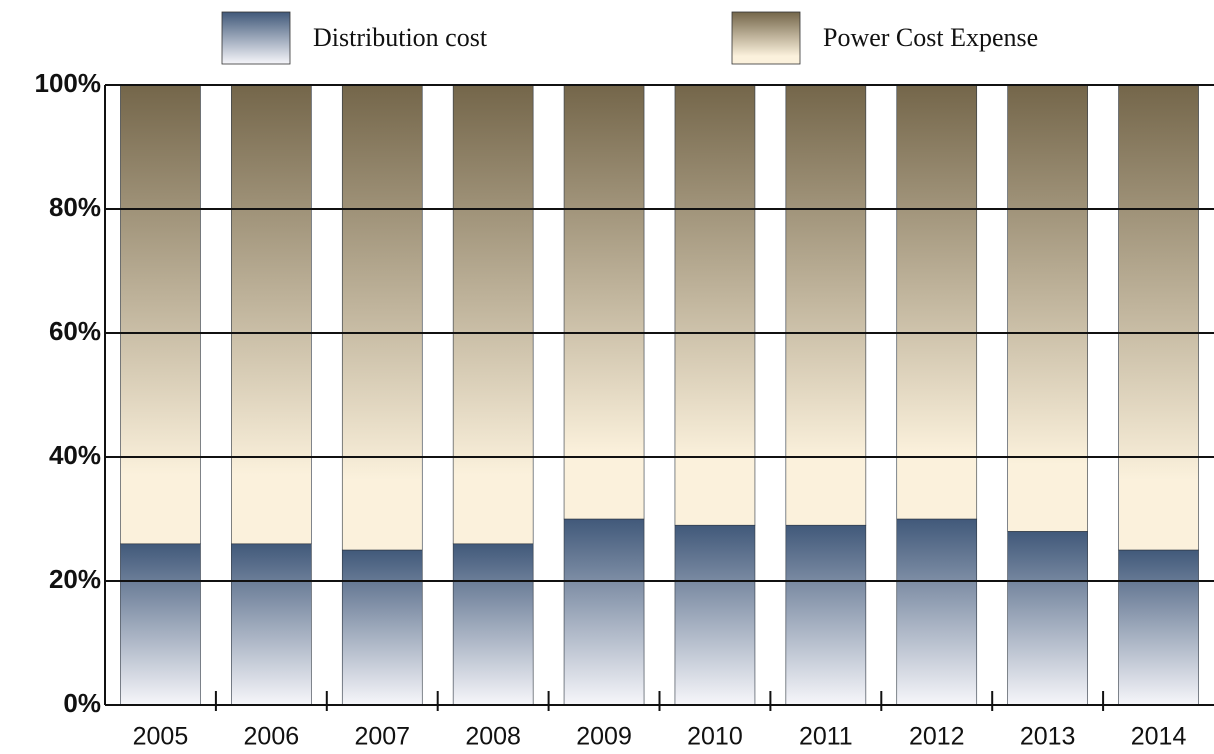  What do you see at coordinates (1048, 737) in the screenshot?
I see `x-tick-label: 2013` at bounding box center [1048, 737].